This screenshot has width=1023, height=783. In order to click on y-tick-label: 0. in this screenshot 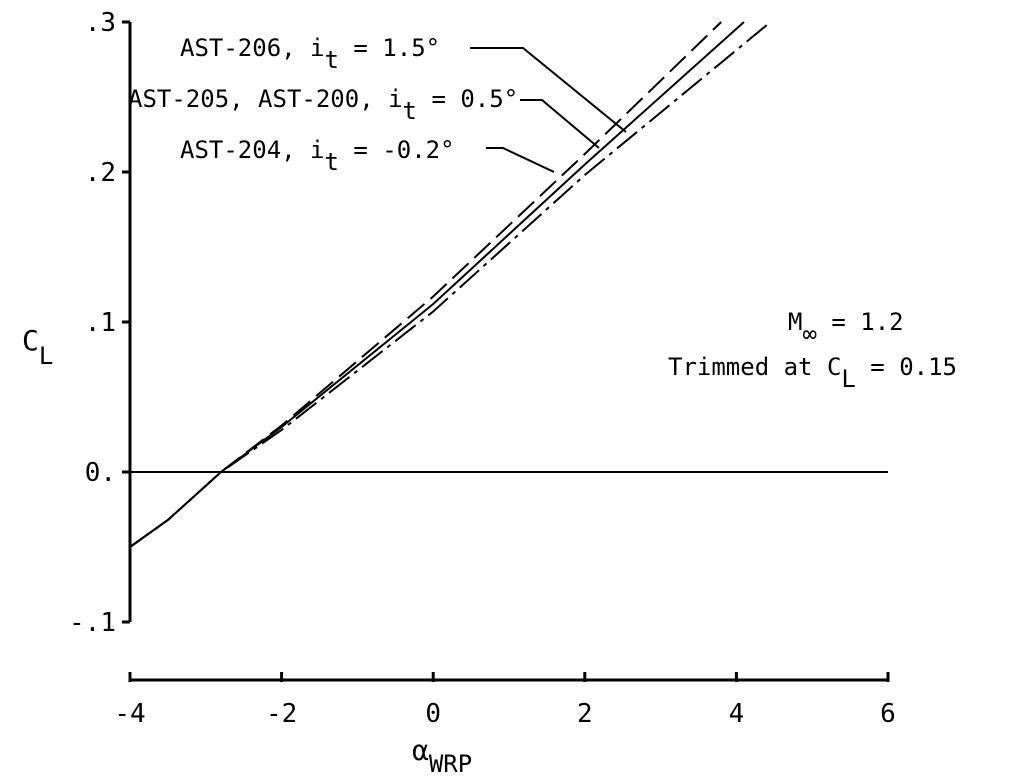, I will do `click(100, 473)`.